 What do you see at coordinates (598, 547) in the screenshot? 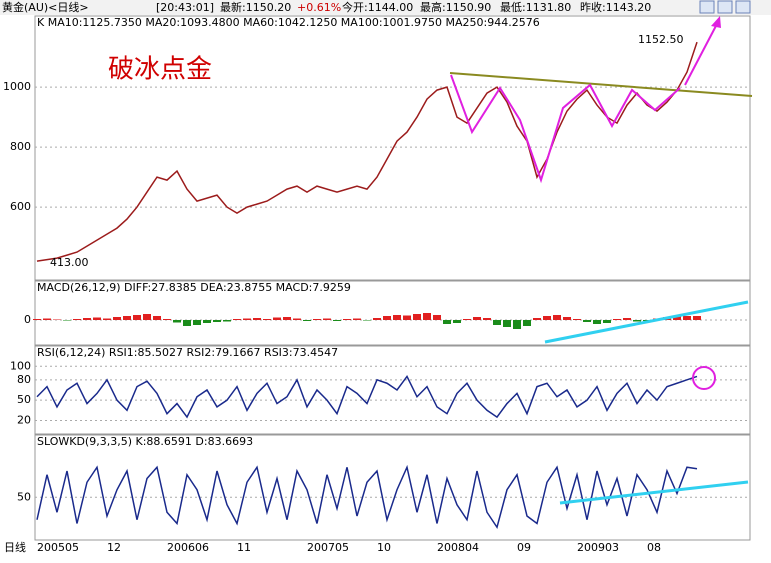
I see `x-tick-label: 200903` at bounding box center [598, 547].